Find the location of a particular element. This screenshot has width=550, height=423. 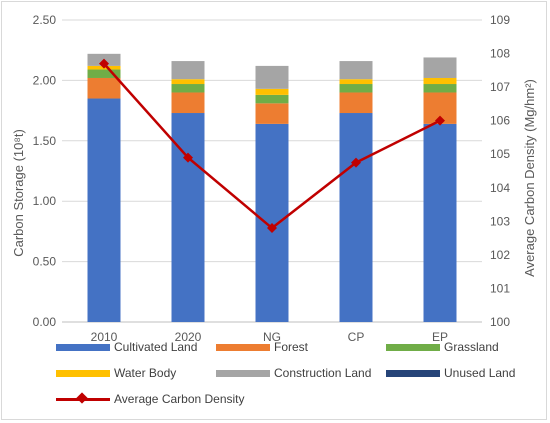

y-tick-label: 1.50 is located at coordinates (45, 141).